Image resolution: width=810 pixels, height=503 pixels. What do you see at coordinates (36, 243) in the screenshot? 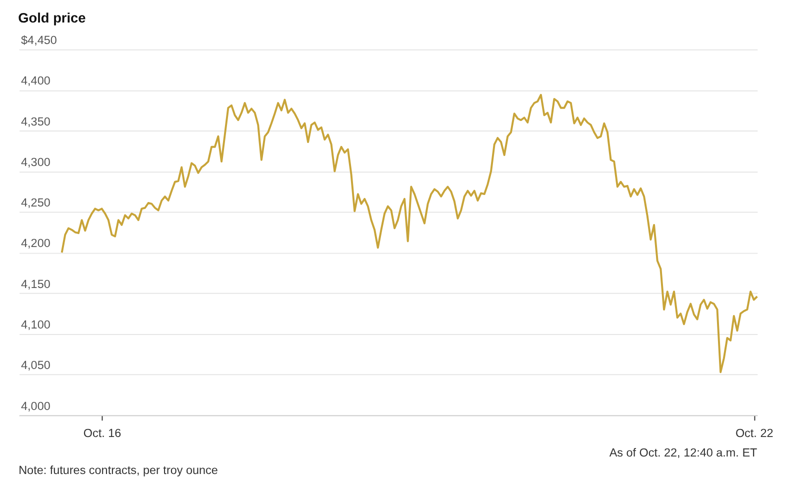
I see `y-tick-label: 4,200` at bounding box center [36, 243].